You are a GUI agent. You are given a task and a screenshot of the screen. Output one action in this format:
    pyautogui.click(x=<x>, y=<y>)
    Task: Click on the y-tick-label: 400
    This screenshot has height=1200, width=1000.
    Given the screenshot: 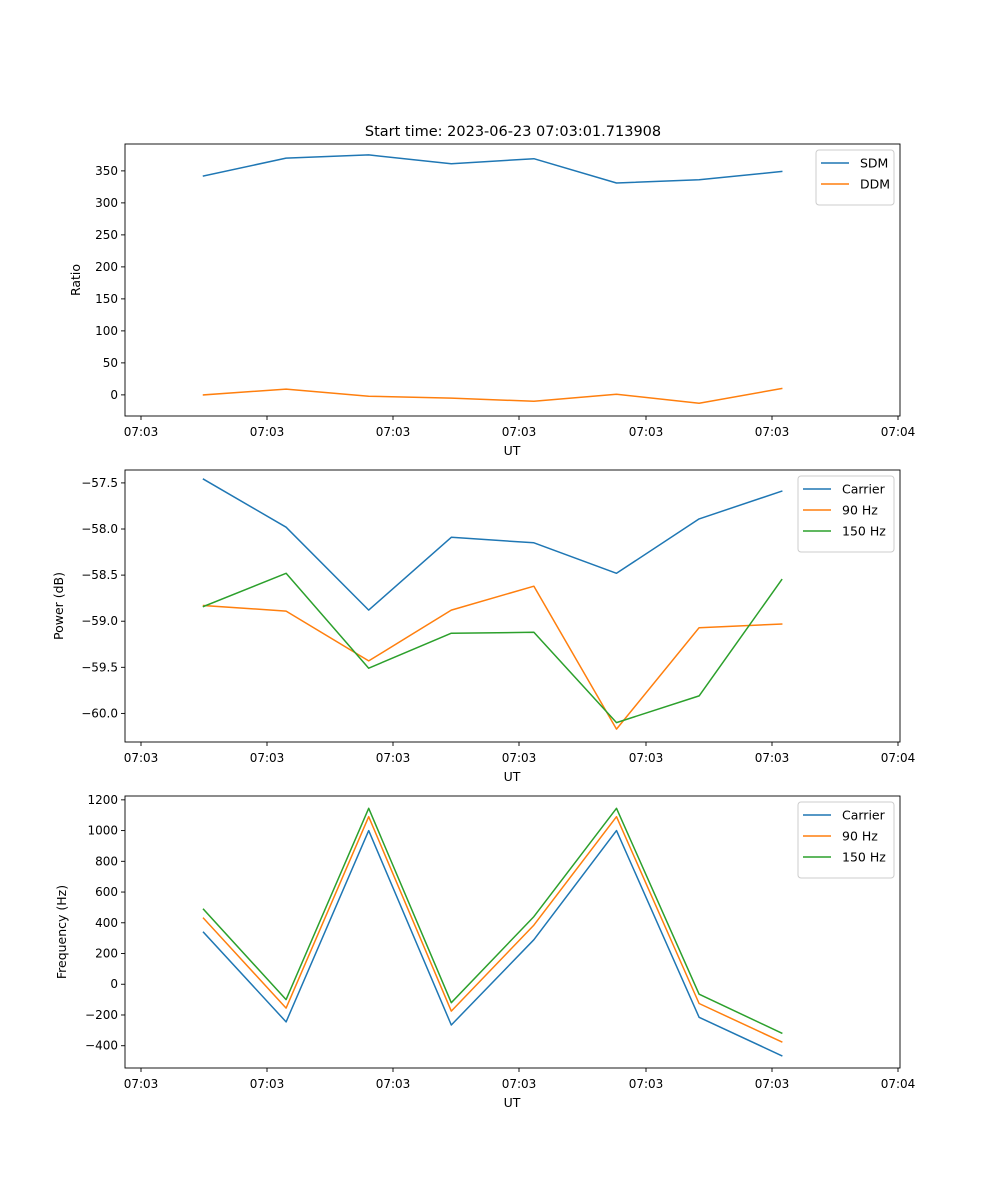 What is the action you would take?
    pyautogui.click(x=106, y=923)
    